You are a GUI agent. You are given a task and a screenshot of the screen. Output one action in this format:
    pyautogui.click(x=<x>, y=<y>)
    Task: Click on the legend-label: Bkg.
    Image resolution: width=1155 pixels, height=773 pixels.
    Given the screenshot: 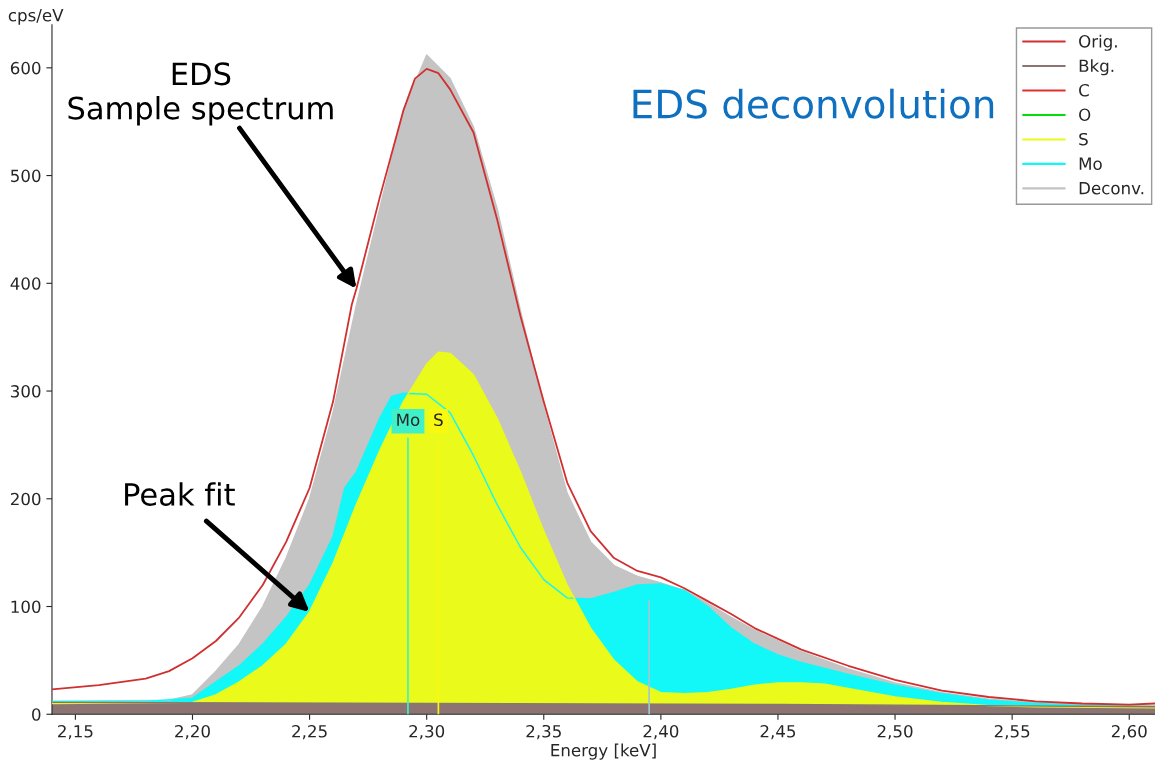 What is the action you would take?
    pyautogui.click(x=1096, y=67)
    